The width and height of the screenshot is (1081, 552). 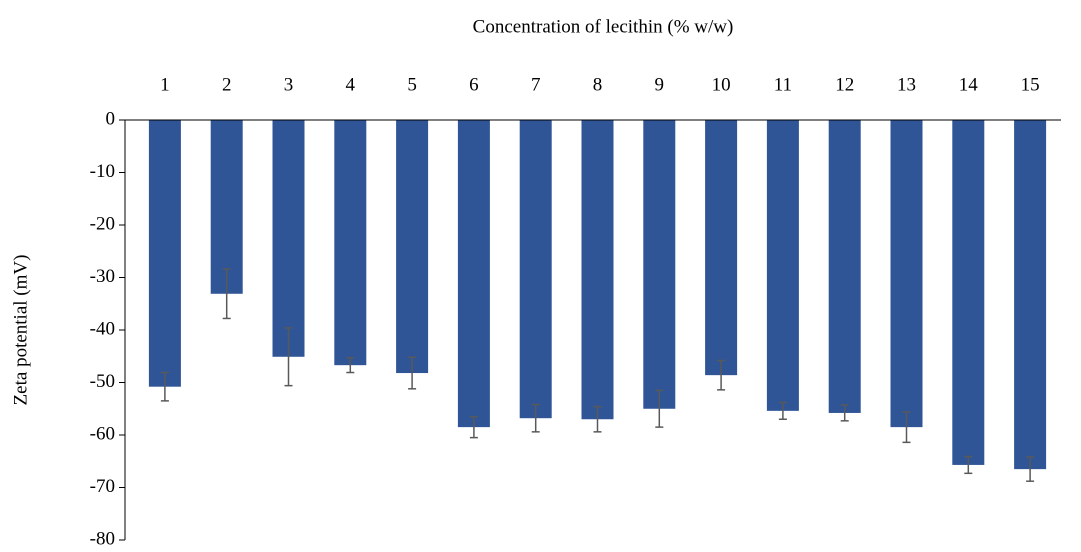 I want to click on x-axis-title: Concentration of lecithin (% w/w), so click(x=603, y=26).